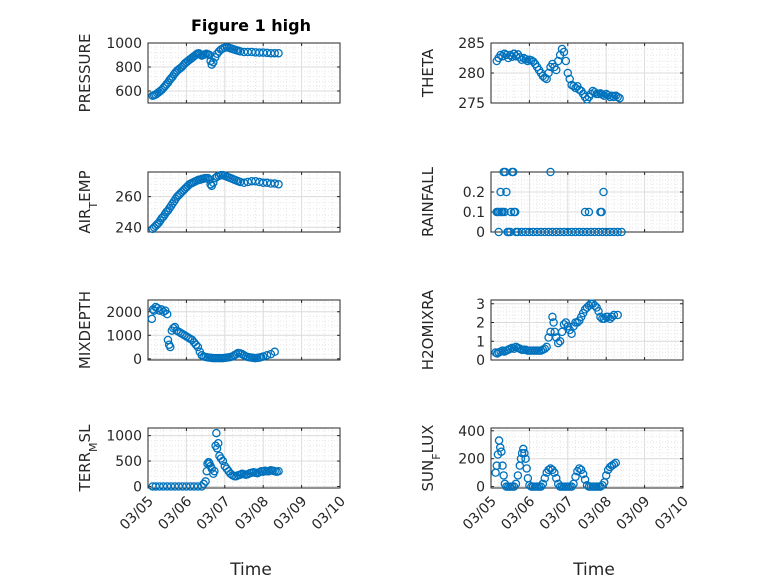  Describe the element at coordinates (250, 570) in the screenshot. I see `x-axis-label-left: Time` at that location.